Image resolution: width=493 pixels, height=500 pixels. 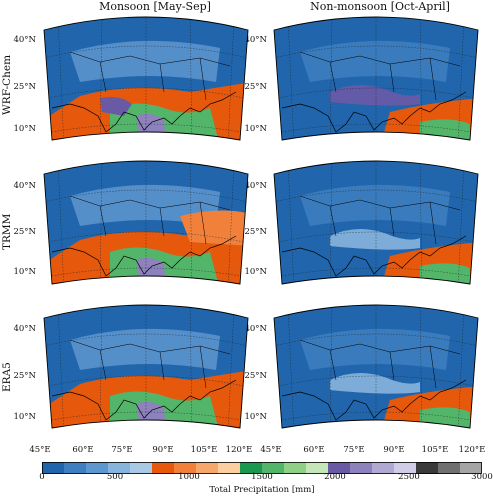 What do you see at coordinates (380, 6) in the screenshot?
I see `column-title-non-monsoon: Non-monsoon [Oct-April]` at bounding box center [380, 6].